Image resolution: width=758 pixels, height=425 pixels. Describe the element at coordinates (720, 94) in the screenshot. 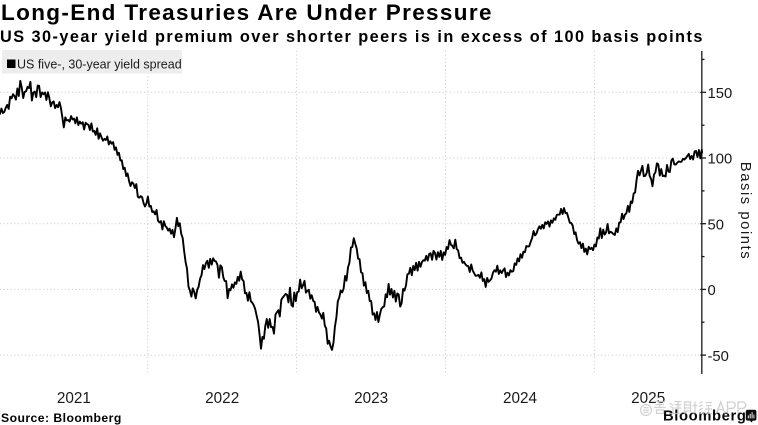

I see `svg-text: 150` at that location.